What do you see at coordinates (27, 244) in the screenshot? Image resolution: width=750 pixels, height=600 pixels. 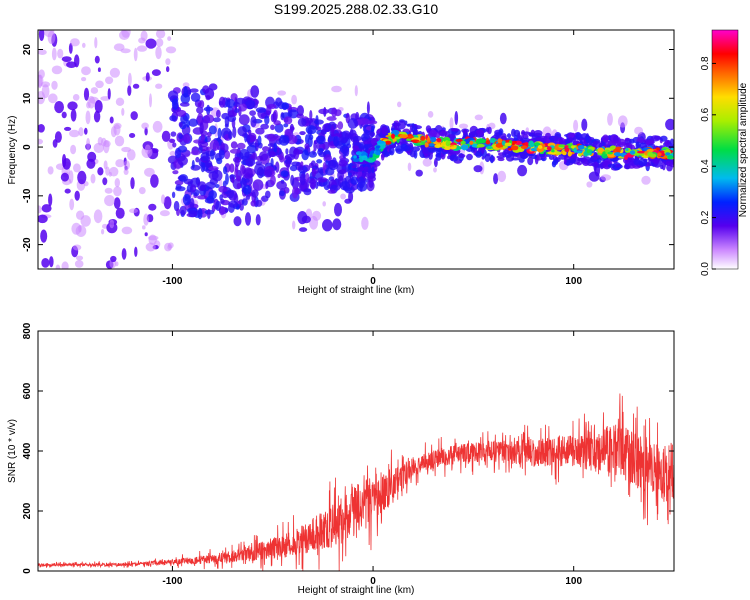 I see `y-tick-label: -20` at bounding box center [27, 244].